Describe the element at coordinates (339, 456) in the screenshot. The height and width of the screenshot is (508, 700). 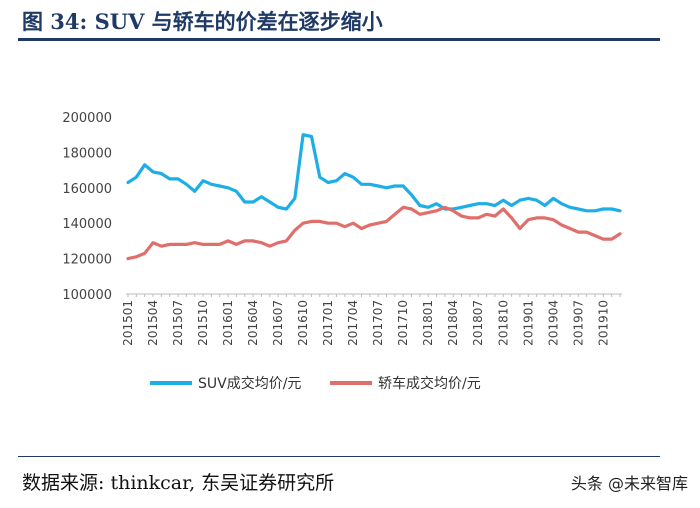
I see `source-rule` at that location.